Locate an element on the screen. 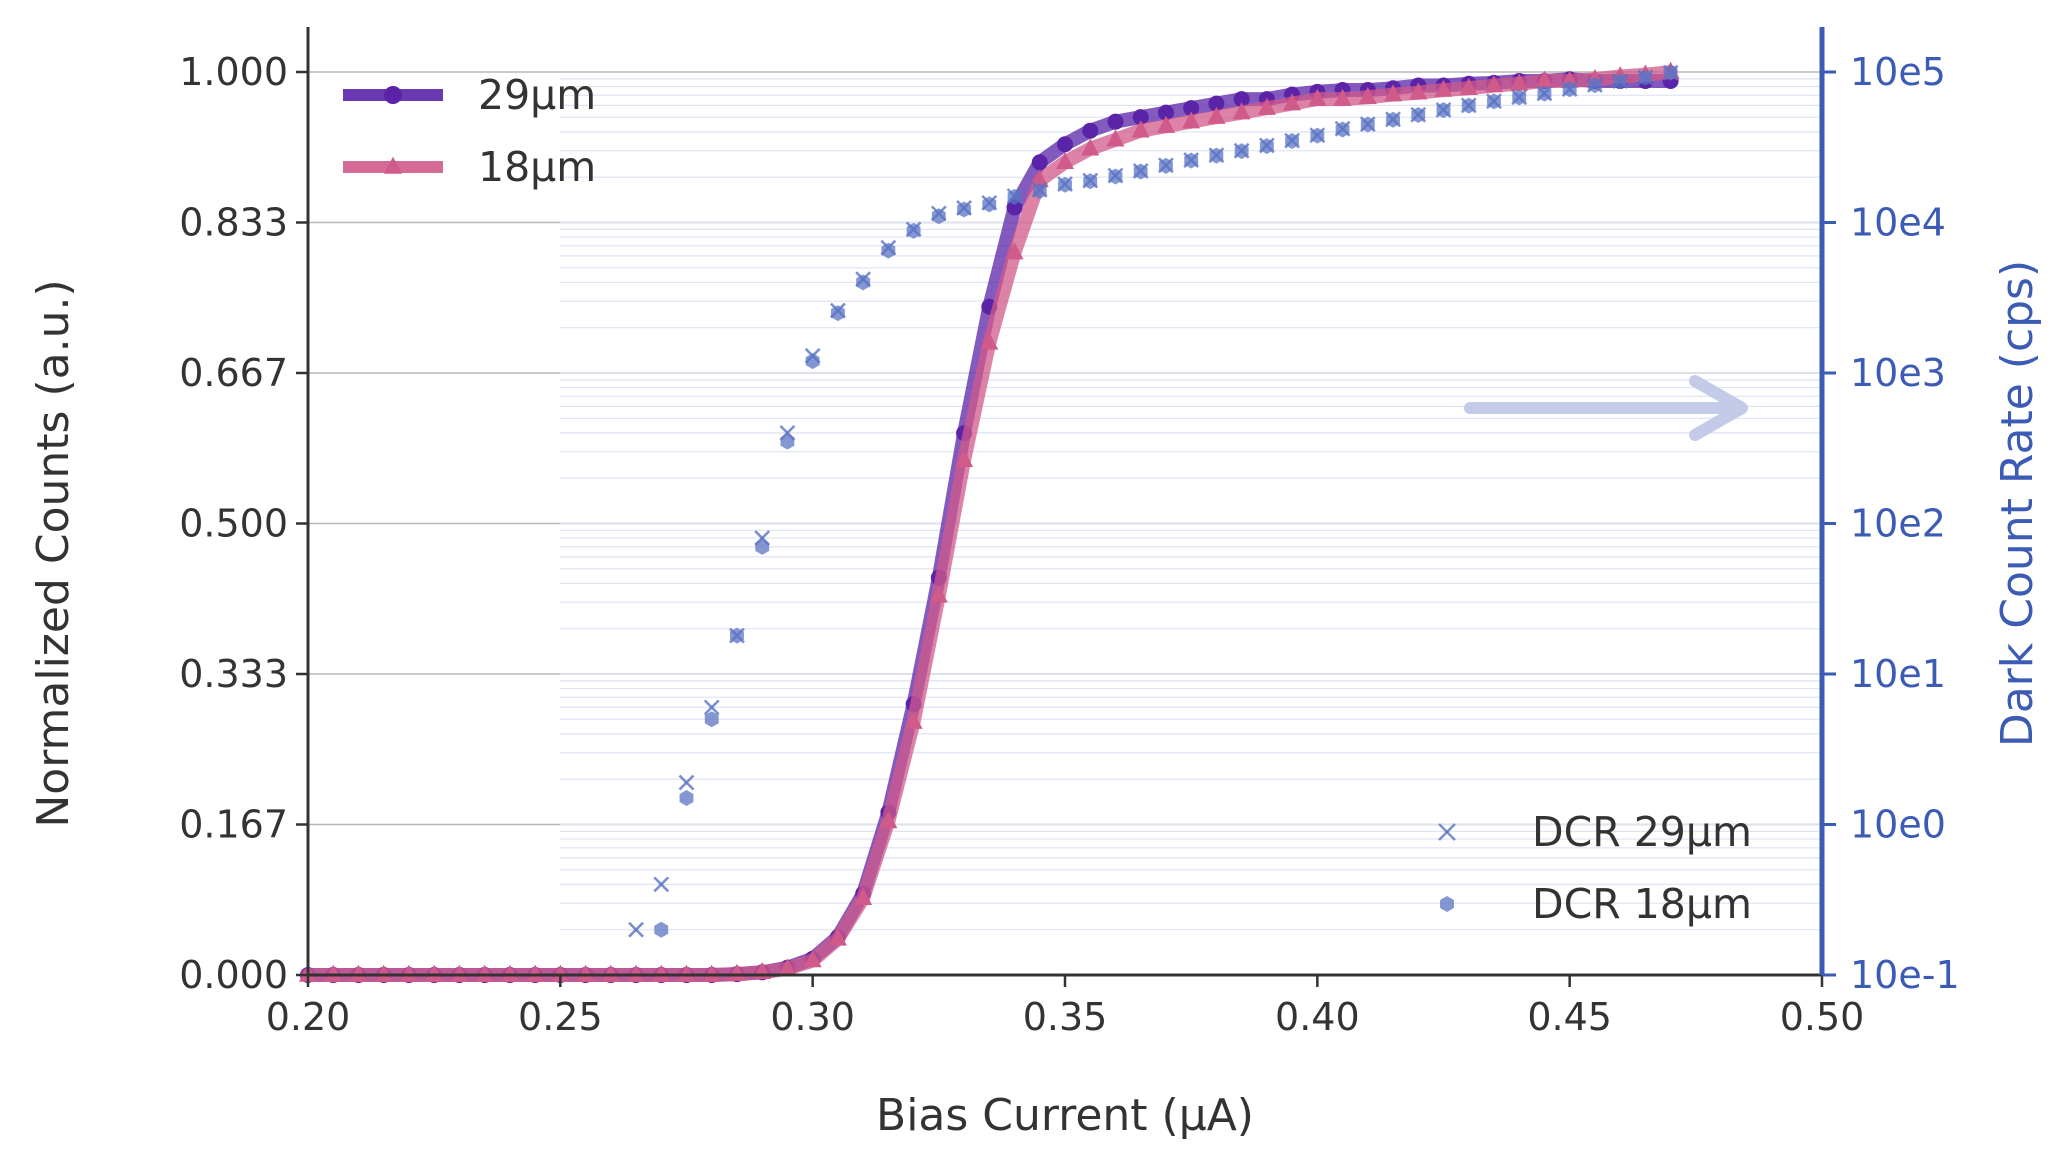 The image size is (2070, 1171). x-axis-title: Bias Current (μA) is located at coordinates (1065, 1115).